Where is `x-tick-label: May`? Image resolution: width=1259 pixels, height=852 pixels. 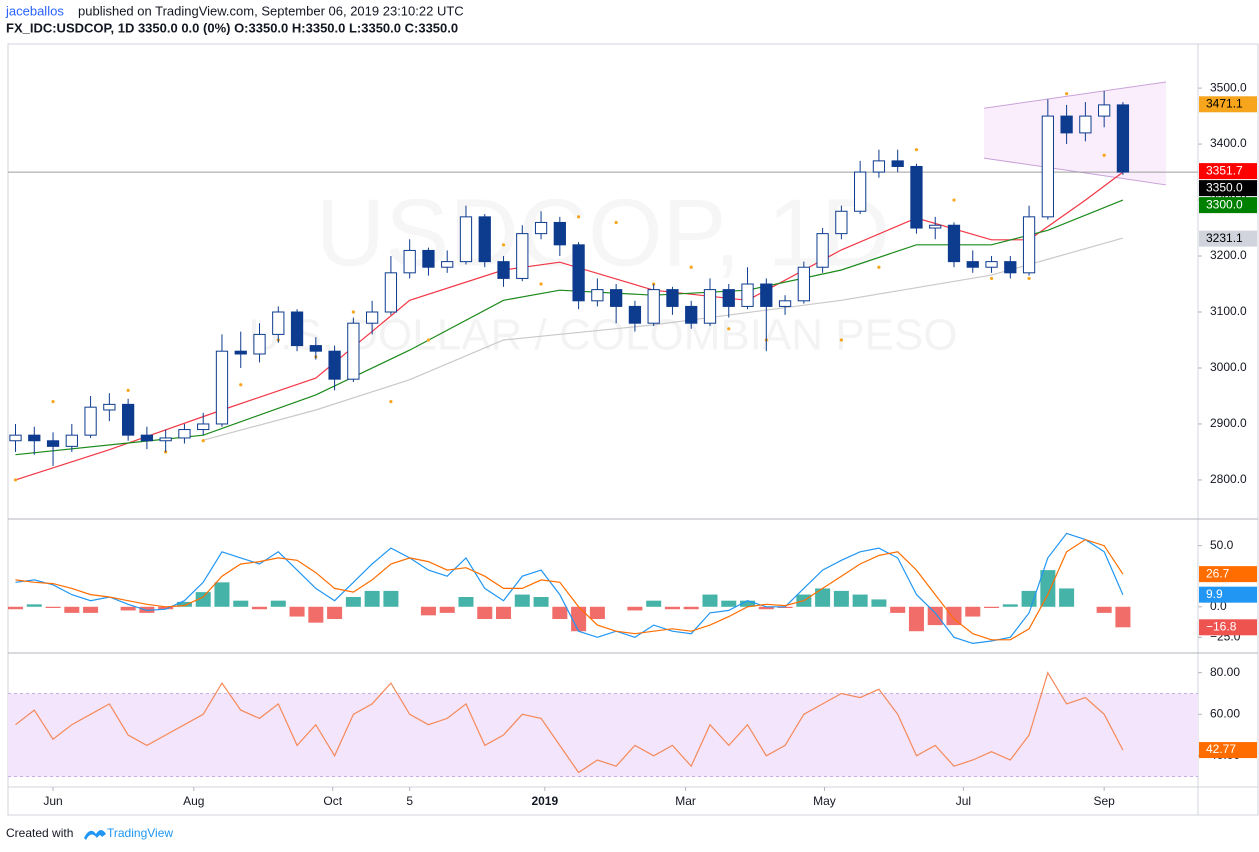
x-tick-label: May is located at coordinates (824, 801).